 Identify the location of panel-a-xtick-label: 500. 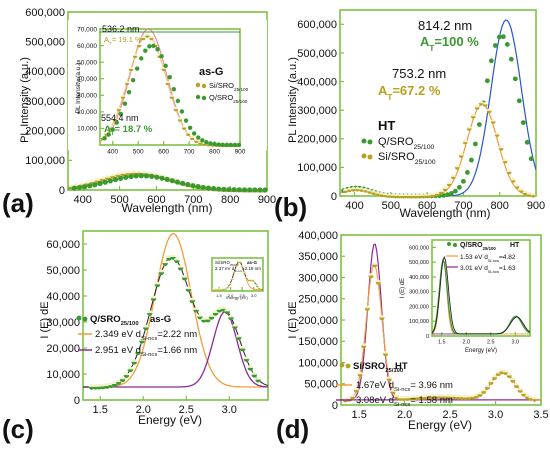
(119, 200).